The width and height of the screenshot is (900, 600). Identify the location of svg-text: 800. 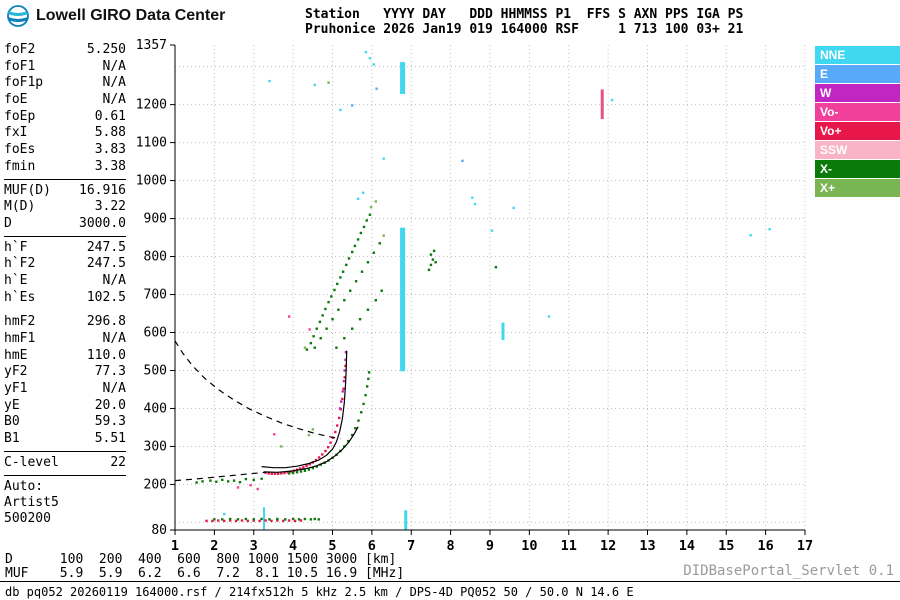
(155, 257).